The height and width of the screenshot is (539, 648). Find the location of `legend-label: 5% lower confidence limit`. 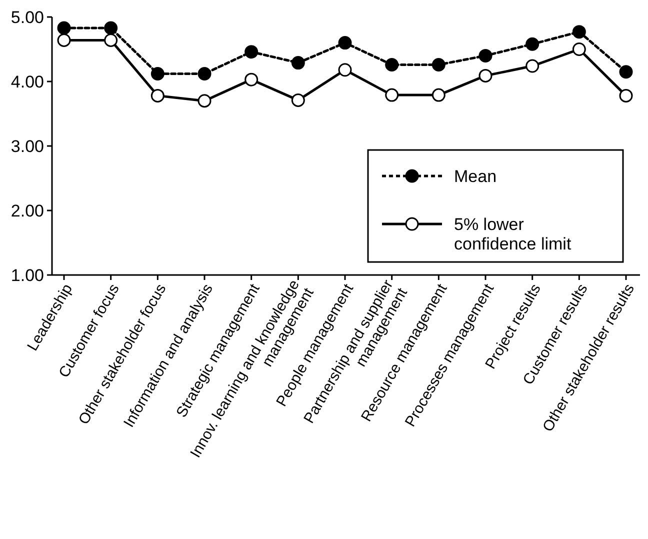

legend-label: 5% lower confidence limit is located at coordinates (513, 234).